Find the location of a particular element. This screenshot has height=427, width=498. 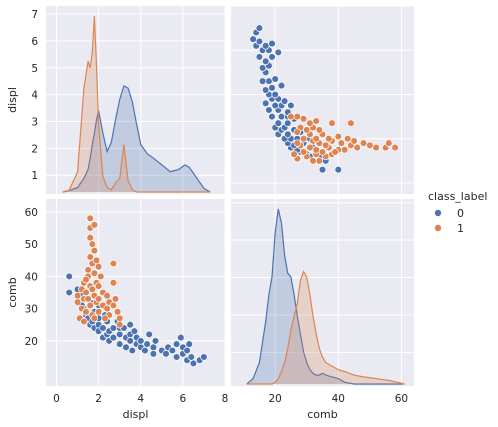

tick-label-y-comb: 60 is located at coordinates (31, 213).